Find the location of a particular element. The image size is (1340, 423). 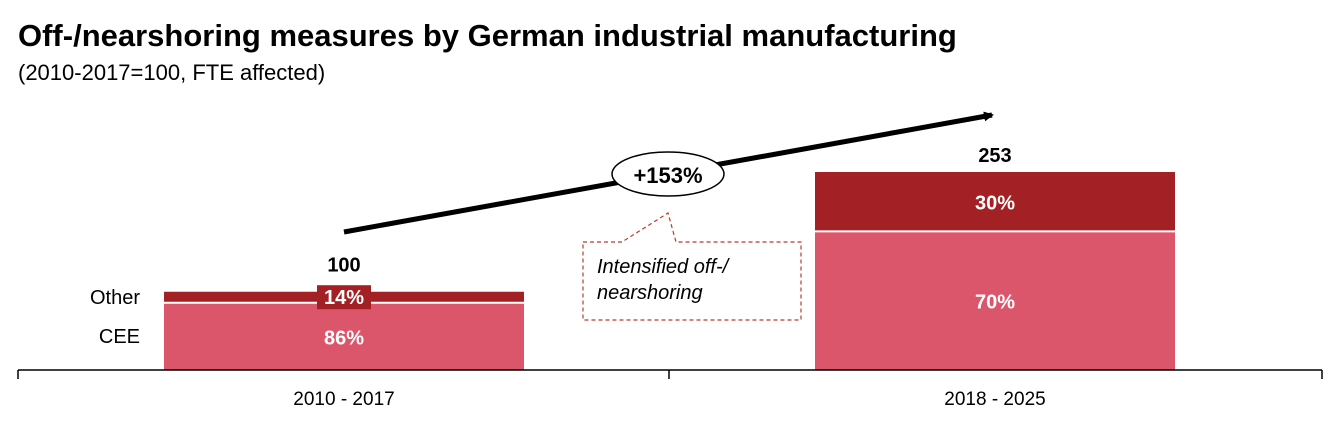

other-value-label: 14% is located at coordinates (344, 298).